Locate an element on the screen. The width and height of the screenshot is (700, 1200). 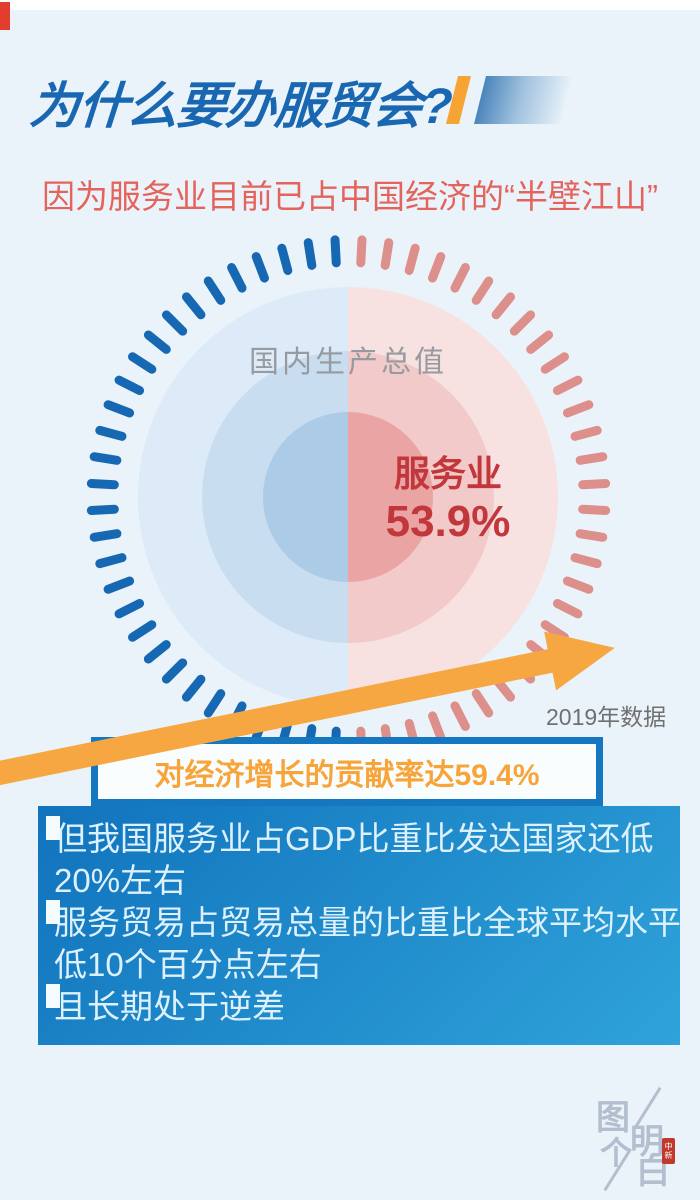
fact-line: 但我国服务业占GDP比重比发达国家还低 is located at coordinates (360, 836).